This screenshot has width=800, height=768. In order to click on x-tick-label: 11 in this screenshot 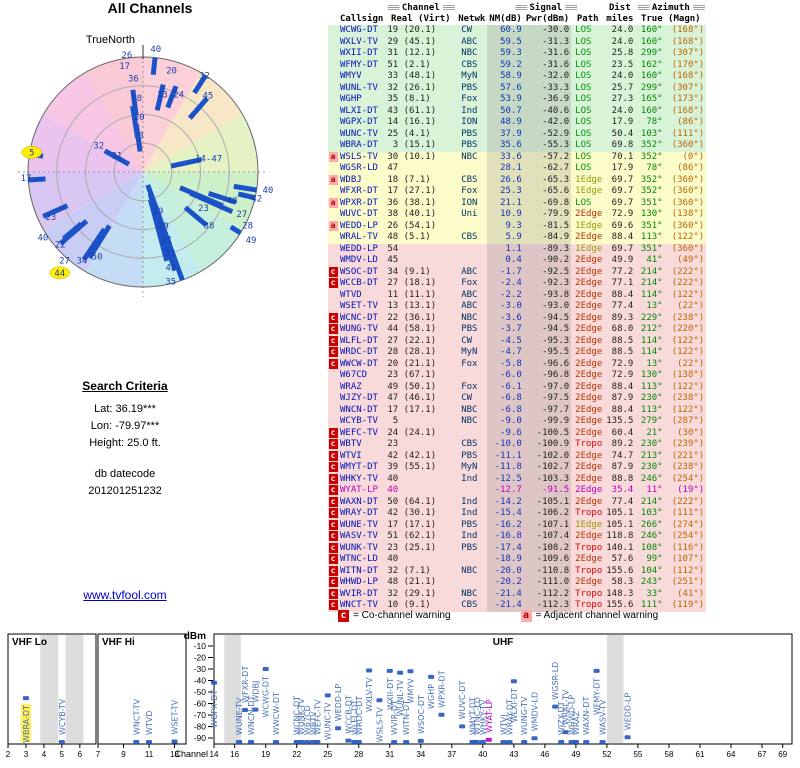, I will do `click(149, 754)`.